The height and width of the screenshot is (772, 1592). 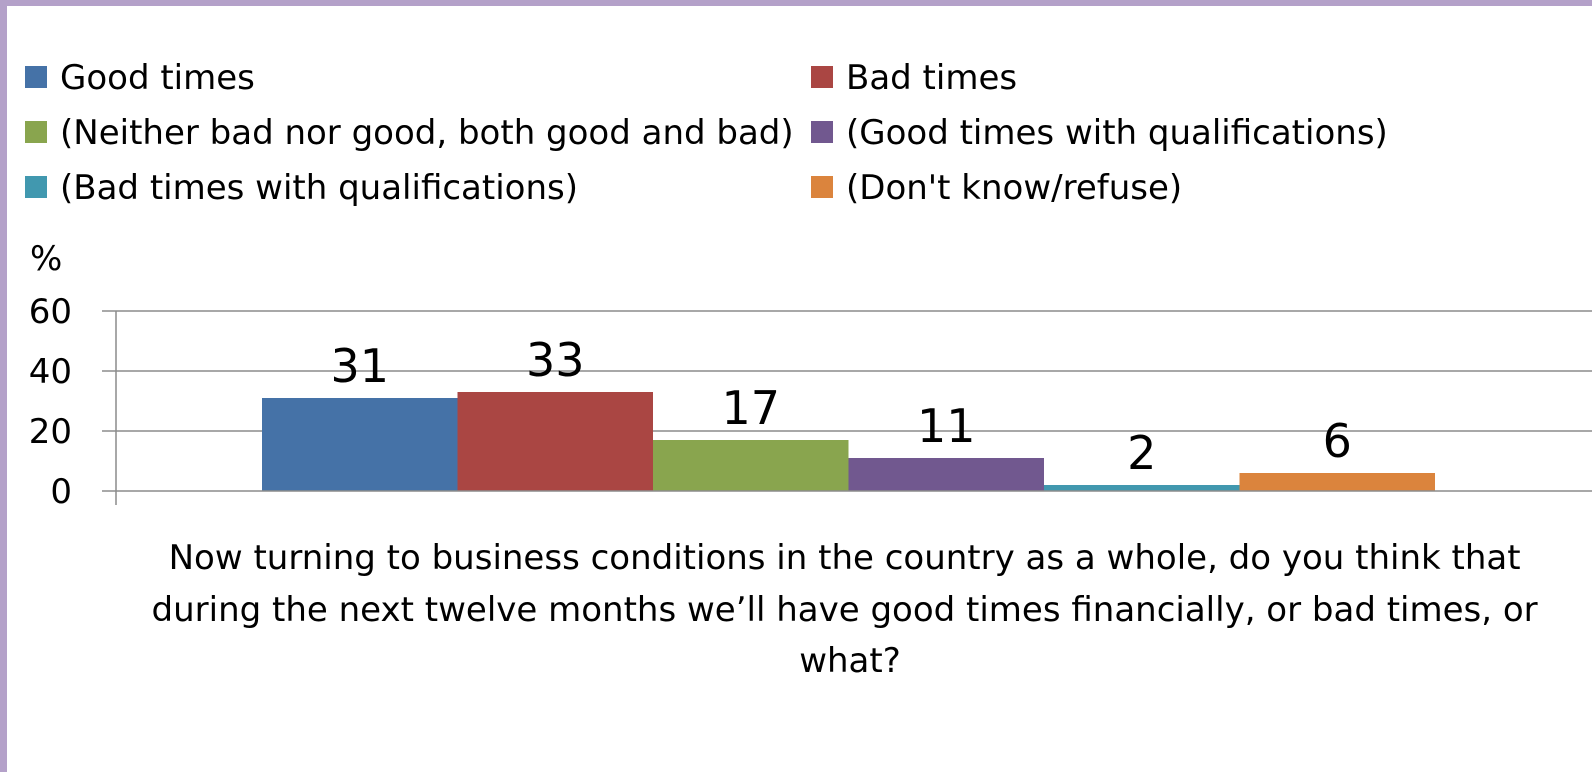 What do you see at coordinates (50, 432) in the screenshot?
I see `y-tick-label: 20` at bounding box center [50, 432].